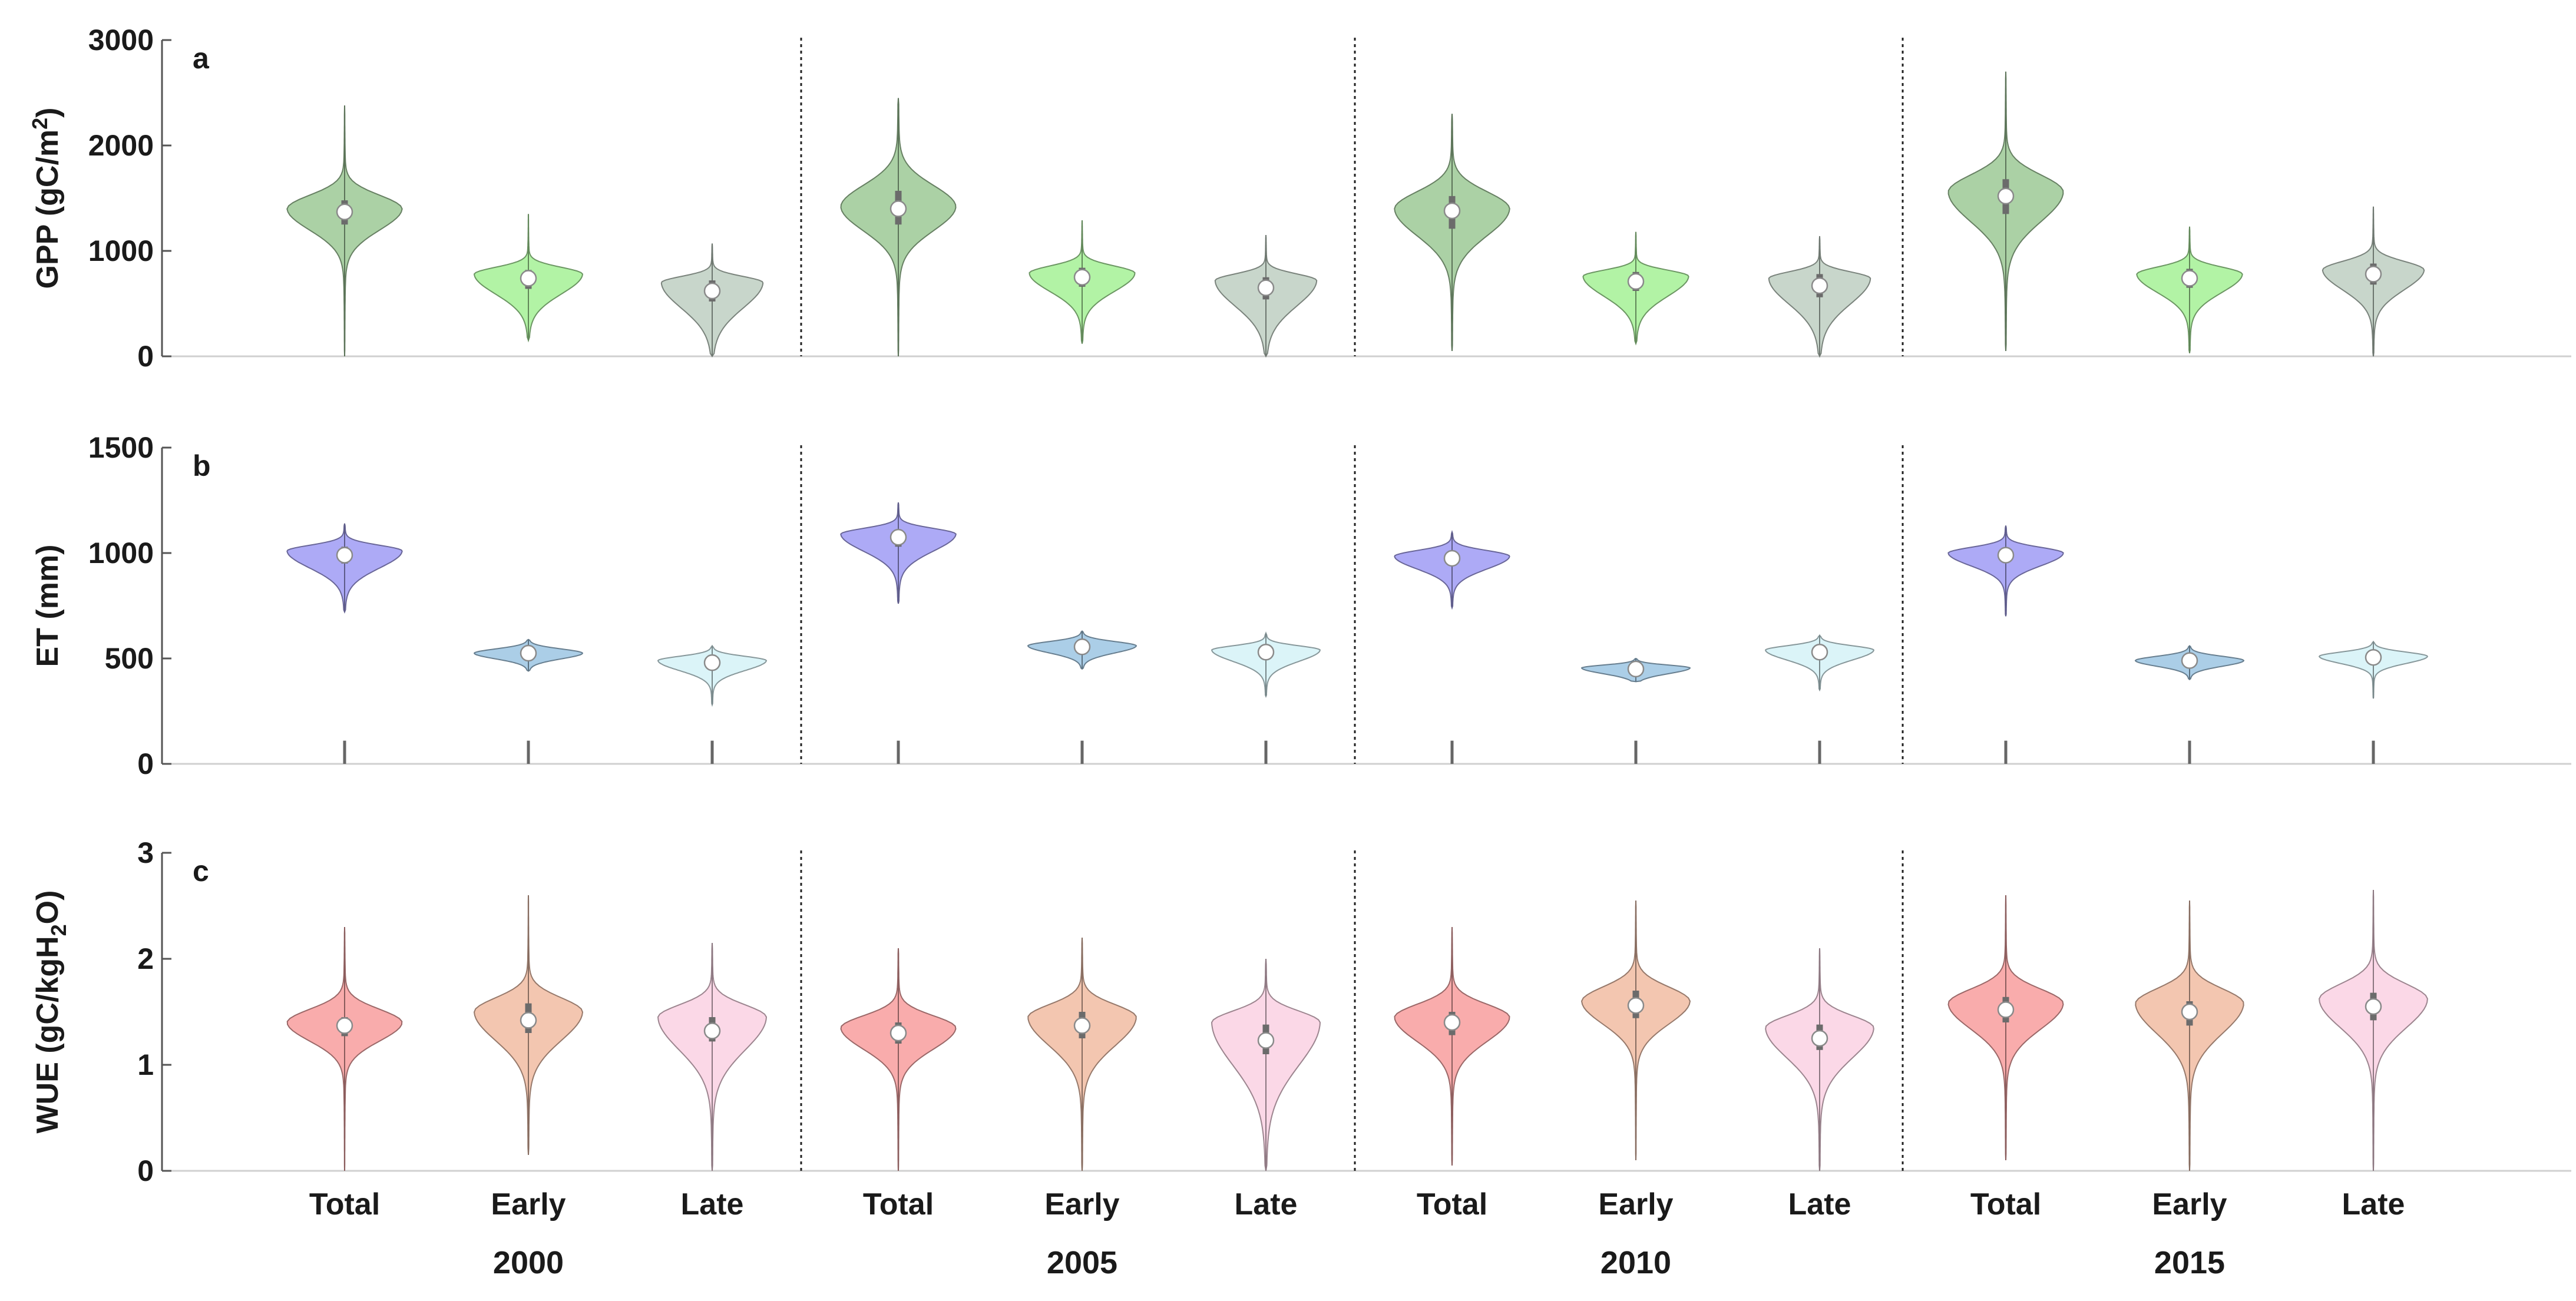 This screenshot has width=2576, height=1301. What do you see at coordinates (145, 1064) in the screenshot?
I see `y-tick-label: 1` at bounding box center [145, 1064].